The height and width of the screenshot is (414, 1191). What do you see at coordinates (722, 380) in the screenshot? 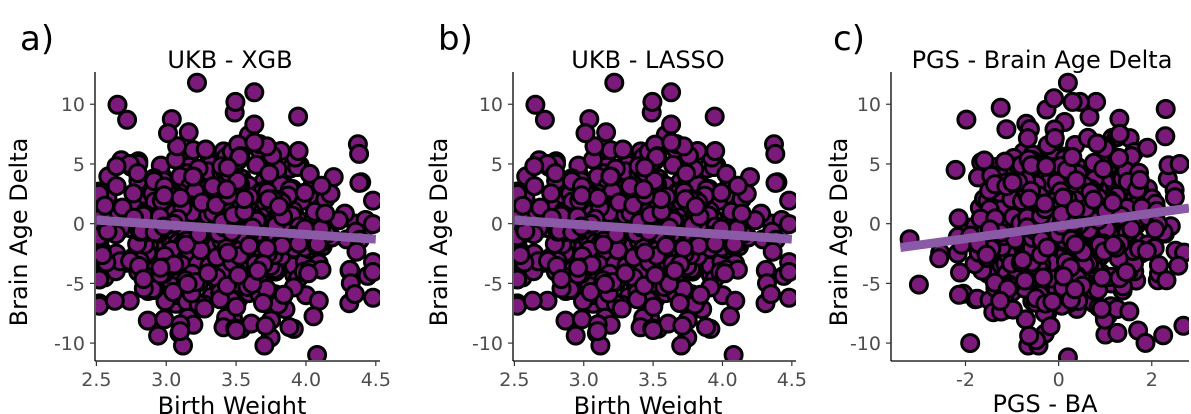
I see `x-tick-label: 4.0` at bounding box center [722, 380].